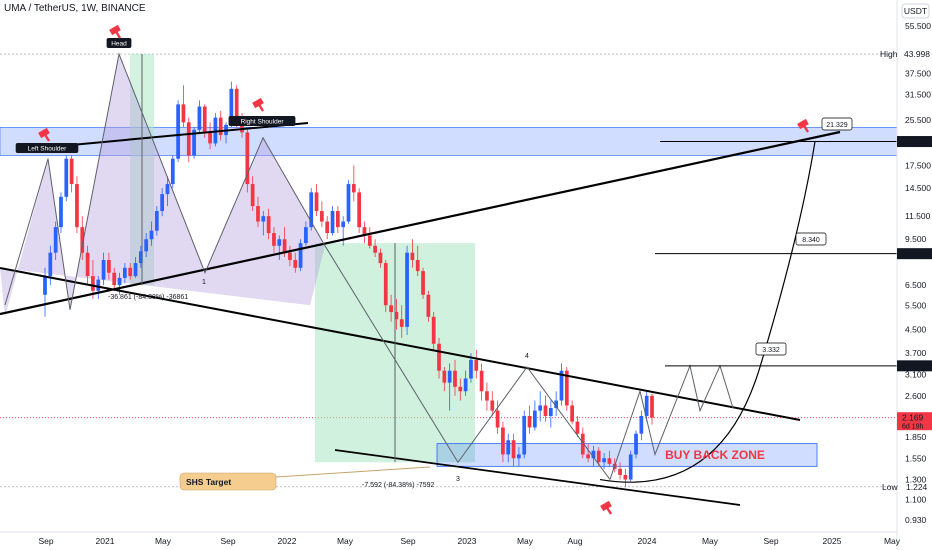  Describe the element at coordinates (914, 275) in the screenshot. I see `price-axis-panel` at that location.